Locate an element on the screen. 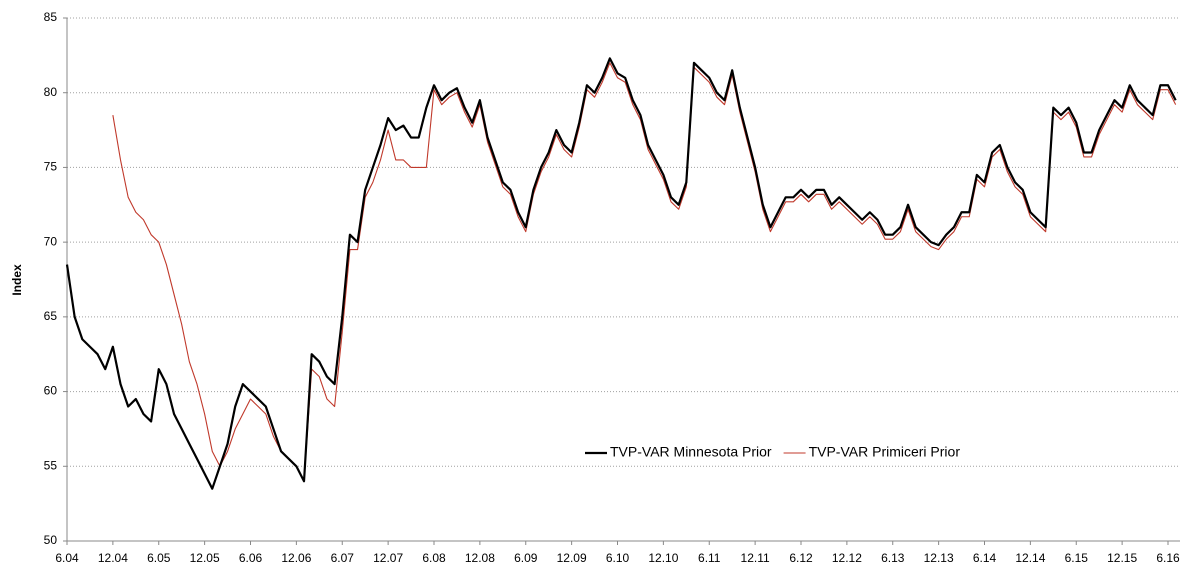 This screenshot has width=1192, height=572. y-tick-label: 60 is located at coordinates (51, 391).